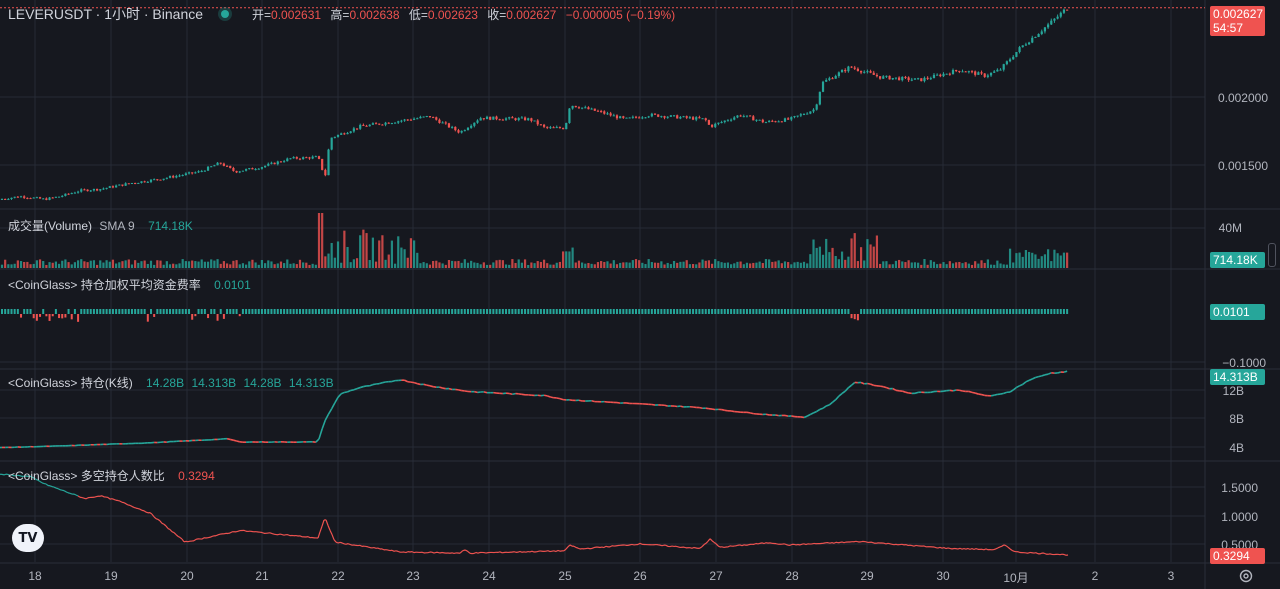  What do you see at coordinates (1246, 576) in the screenshot?
I see `gear-icon` at bounding box center [1246, 576].